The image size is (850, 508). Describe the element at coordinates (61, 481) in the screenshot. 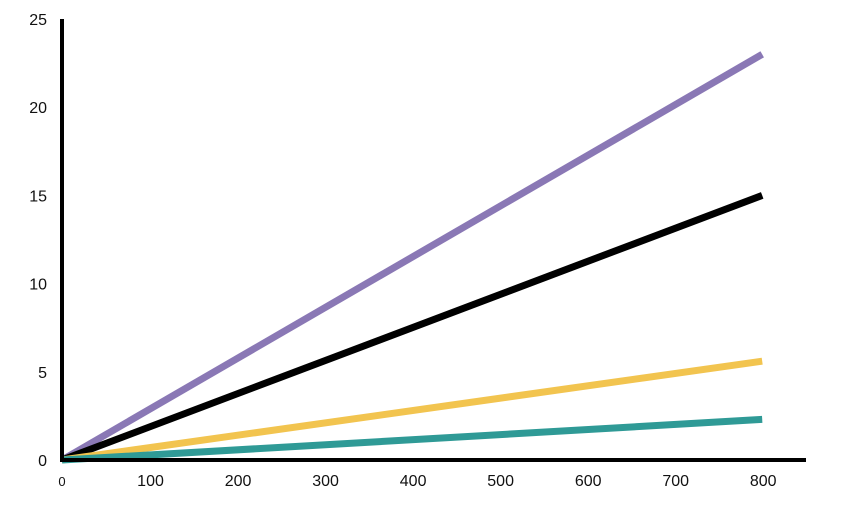

I see `x-tick-label: 0` at that location.